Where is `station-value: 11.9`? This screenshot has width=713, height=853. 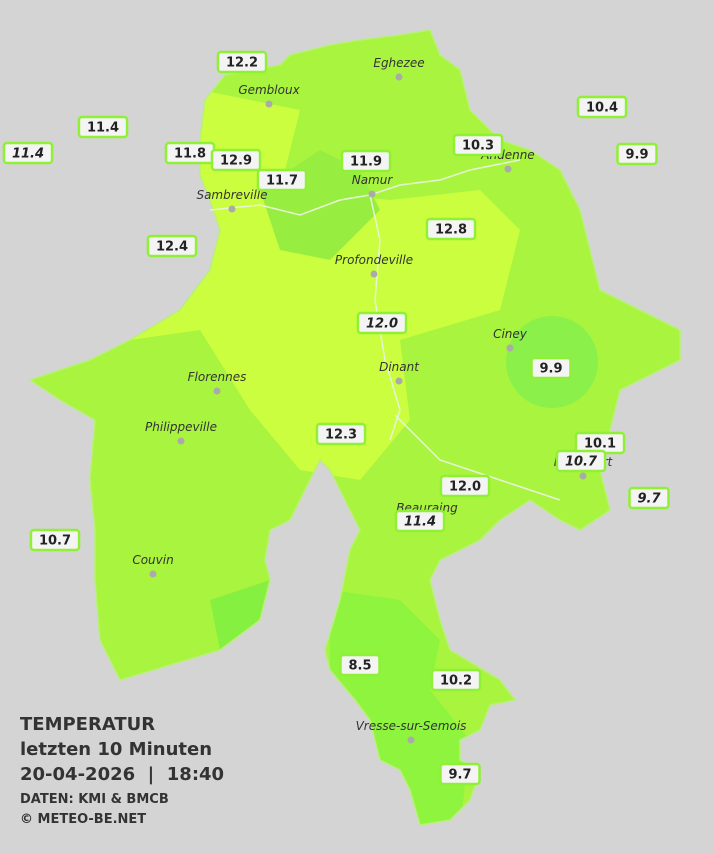 station-value: 11.9 is located at coordinates (366, 162).